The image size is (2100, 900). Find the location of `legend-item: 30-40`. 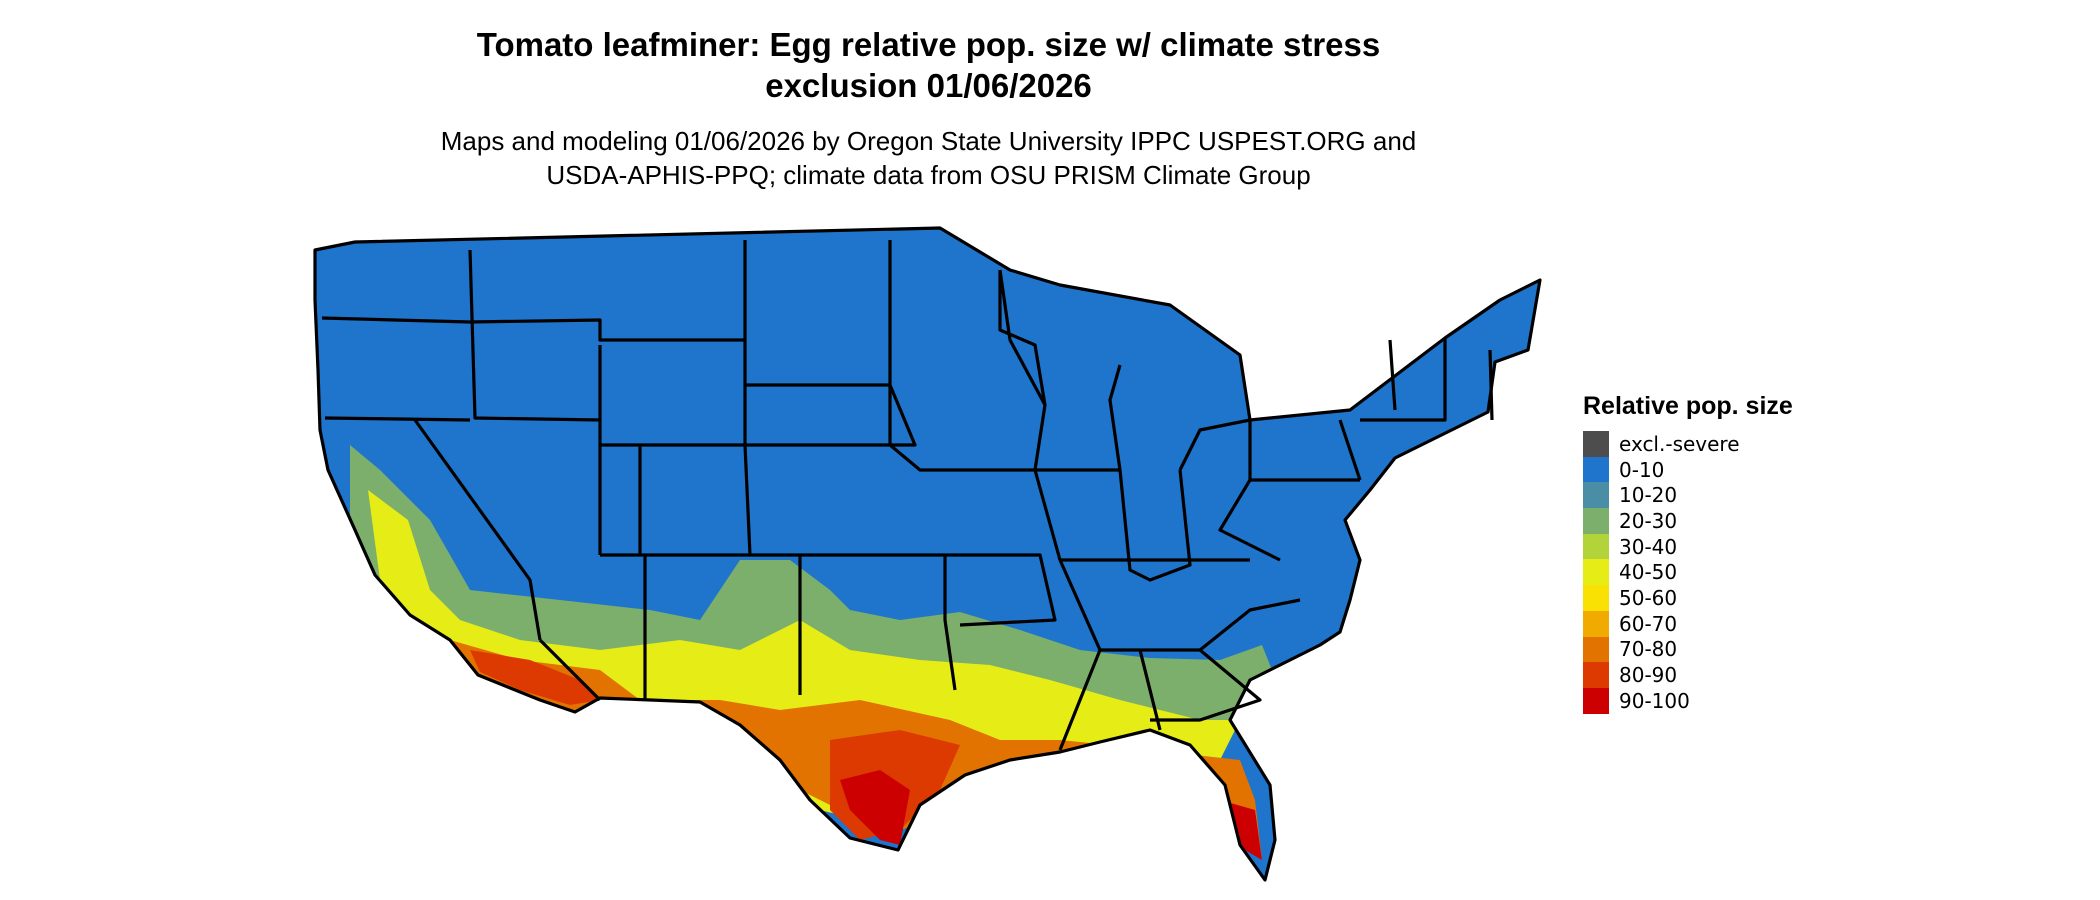

legend-item: 30-40 is located at coordinates (1688, 546).